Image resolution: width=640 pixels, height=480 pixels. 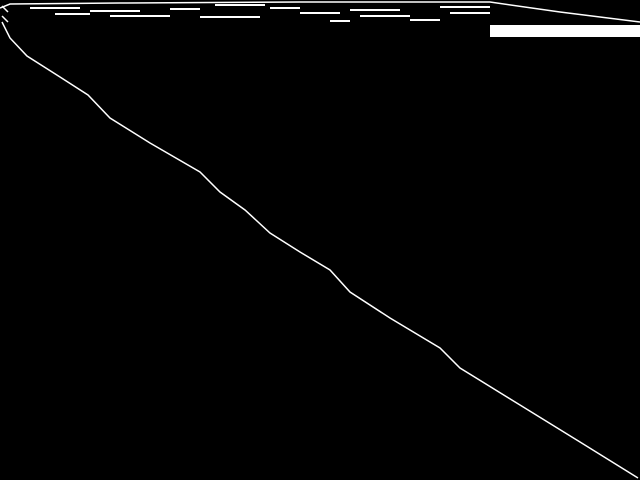 I want to click on top-dashes, so click(x=260, y=13).